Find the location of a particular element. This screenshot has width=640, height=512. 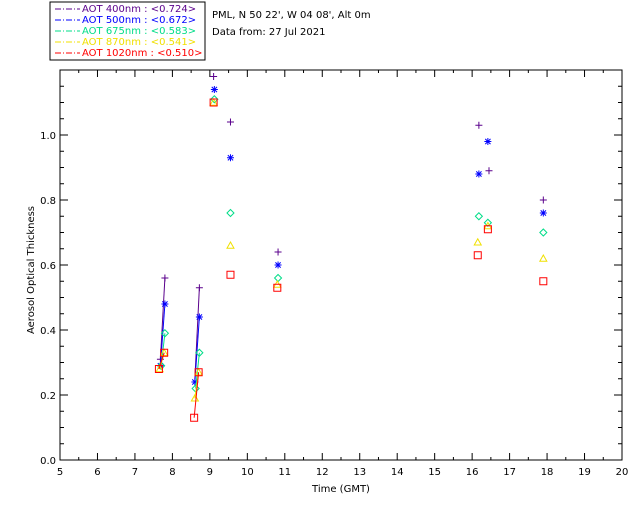

y-tick-label: 0.4 is located at coordinates (48, 331).